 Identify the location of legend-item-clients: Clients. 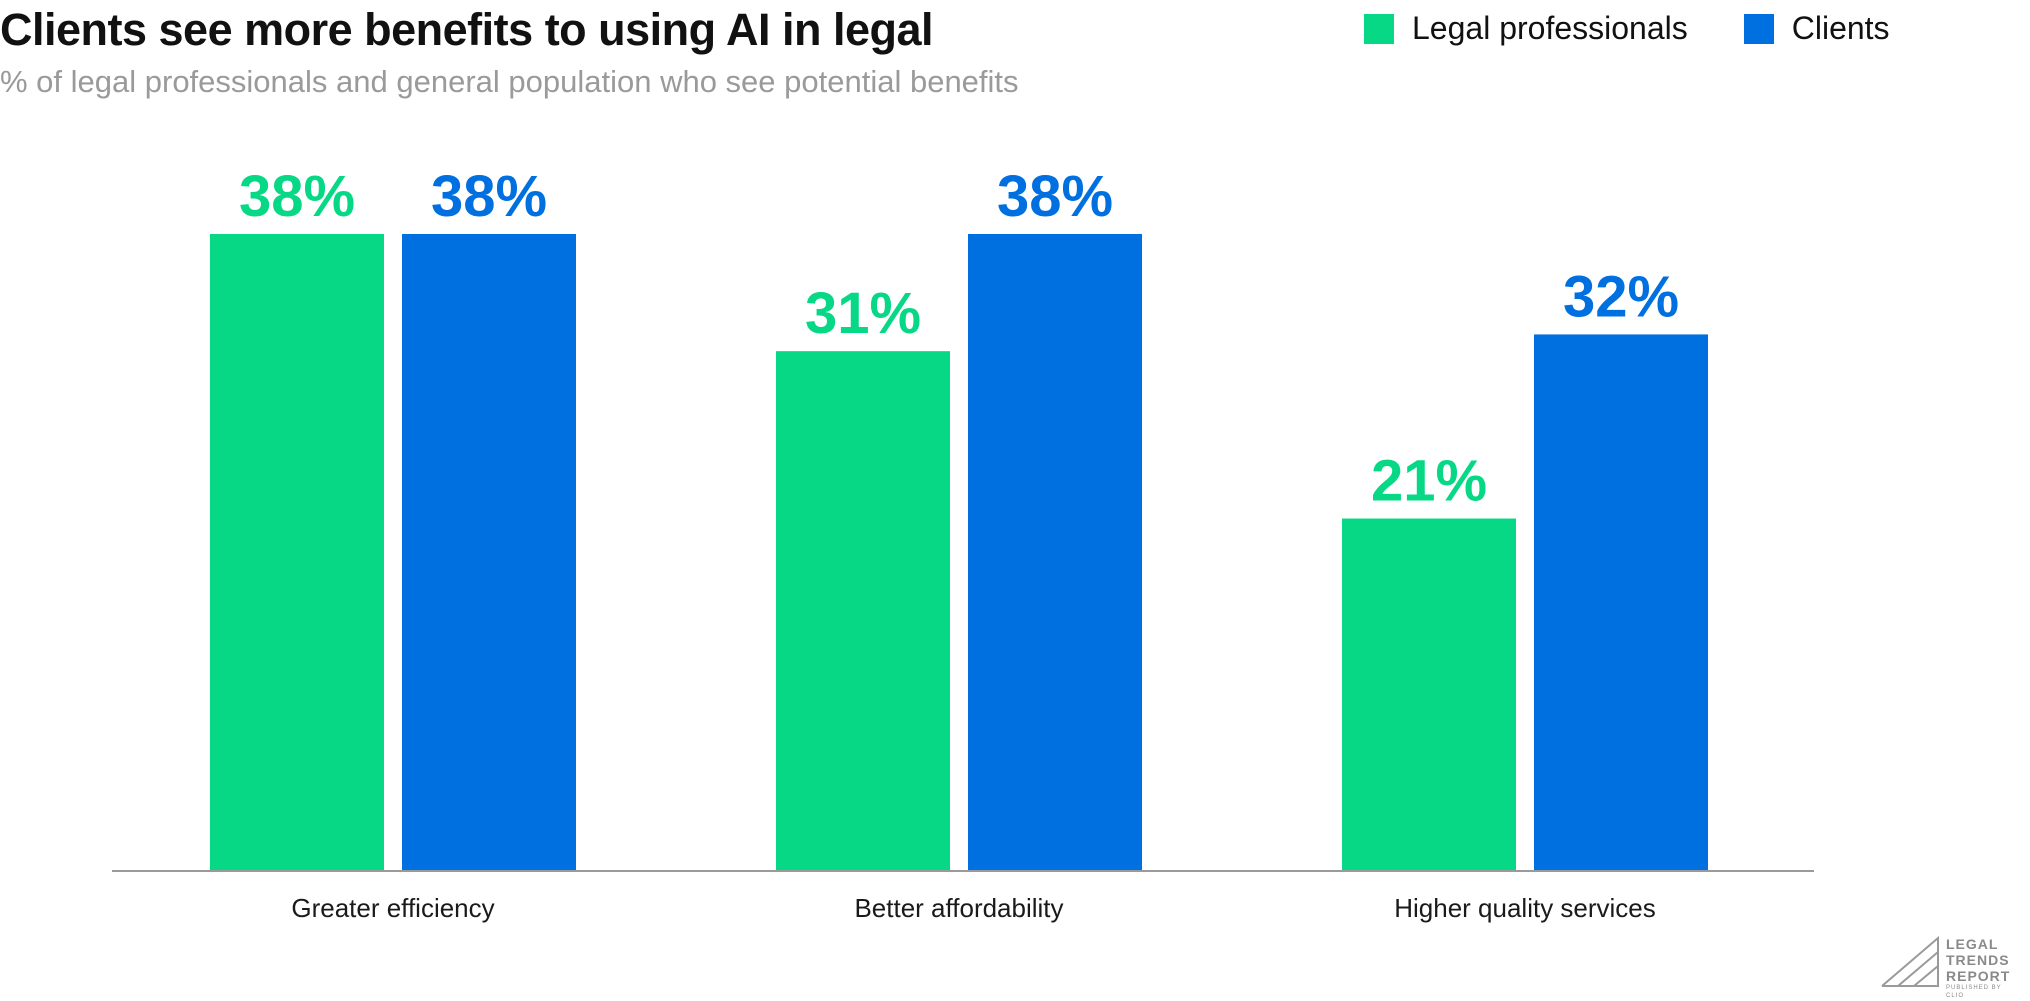
(1816, 28).